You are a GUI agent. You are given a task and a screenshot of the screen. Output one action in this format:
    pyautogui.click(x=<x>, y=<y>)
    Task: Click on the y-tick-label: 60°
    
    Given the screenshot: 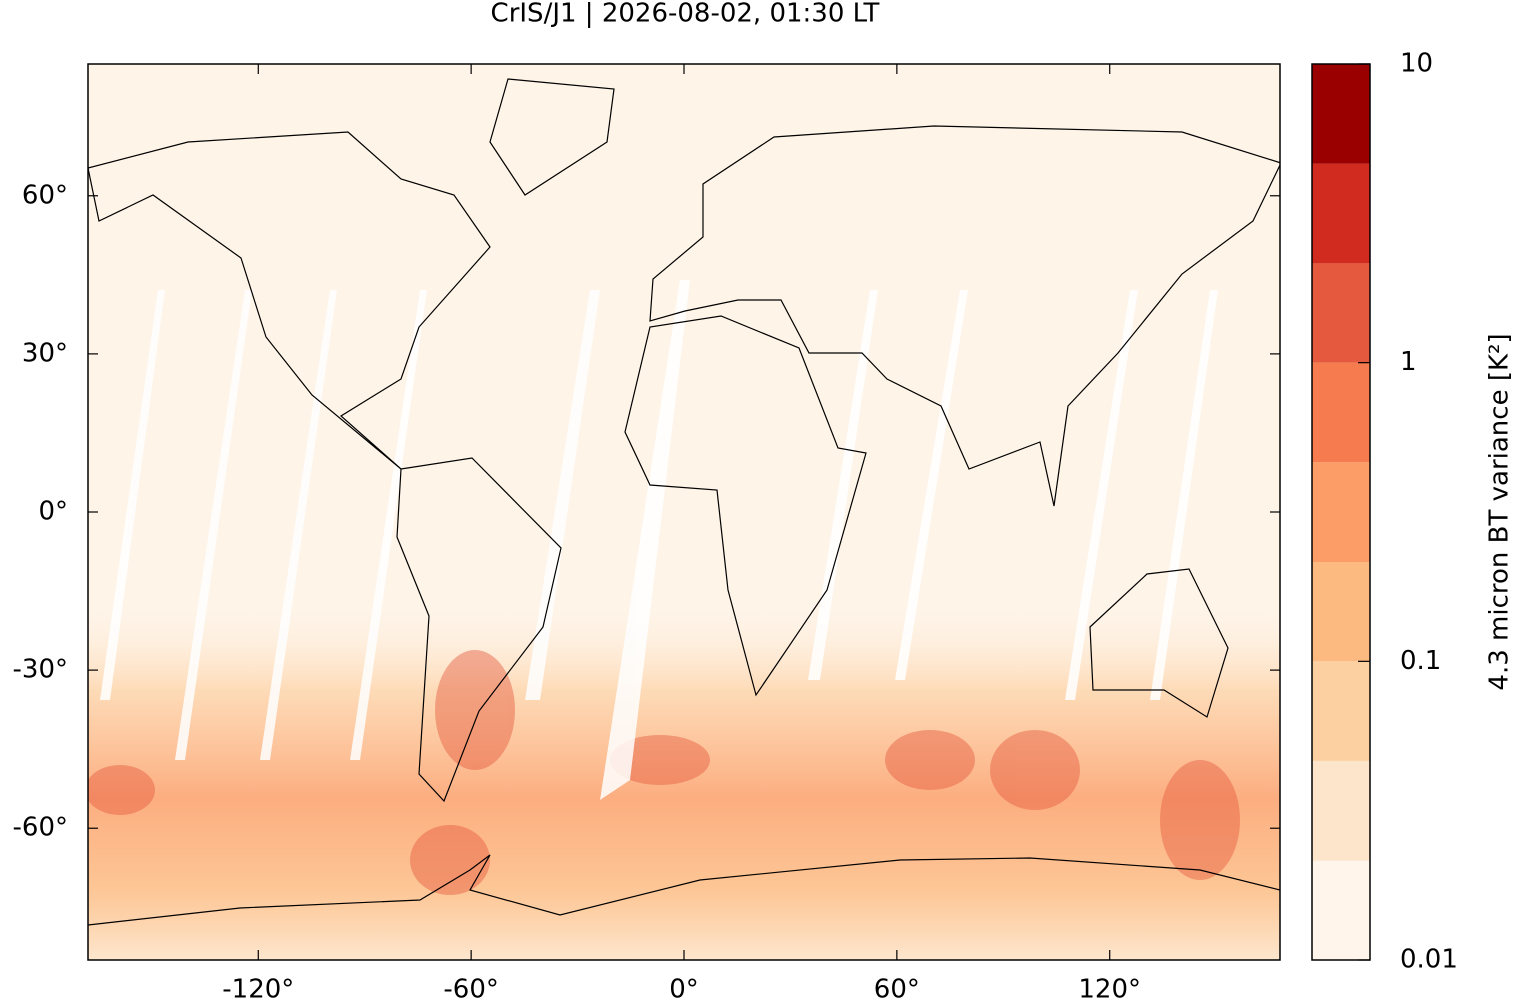 What is the action you would take?
    pyautogui.click(x=45, y=195)
    